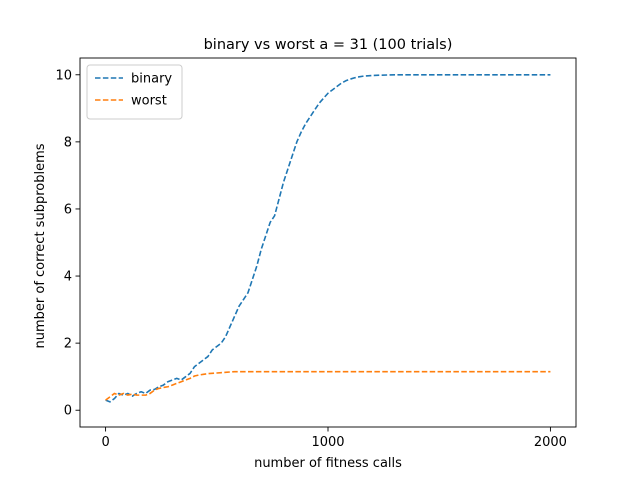  What do you see at coordinates (68, 344) in the screenshot?
I see `y-tick-label: 2` at bounding box center [68, 344].